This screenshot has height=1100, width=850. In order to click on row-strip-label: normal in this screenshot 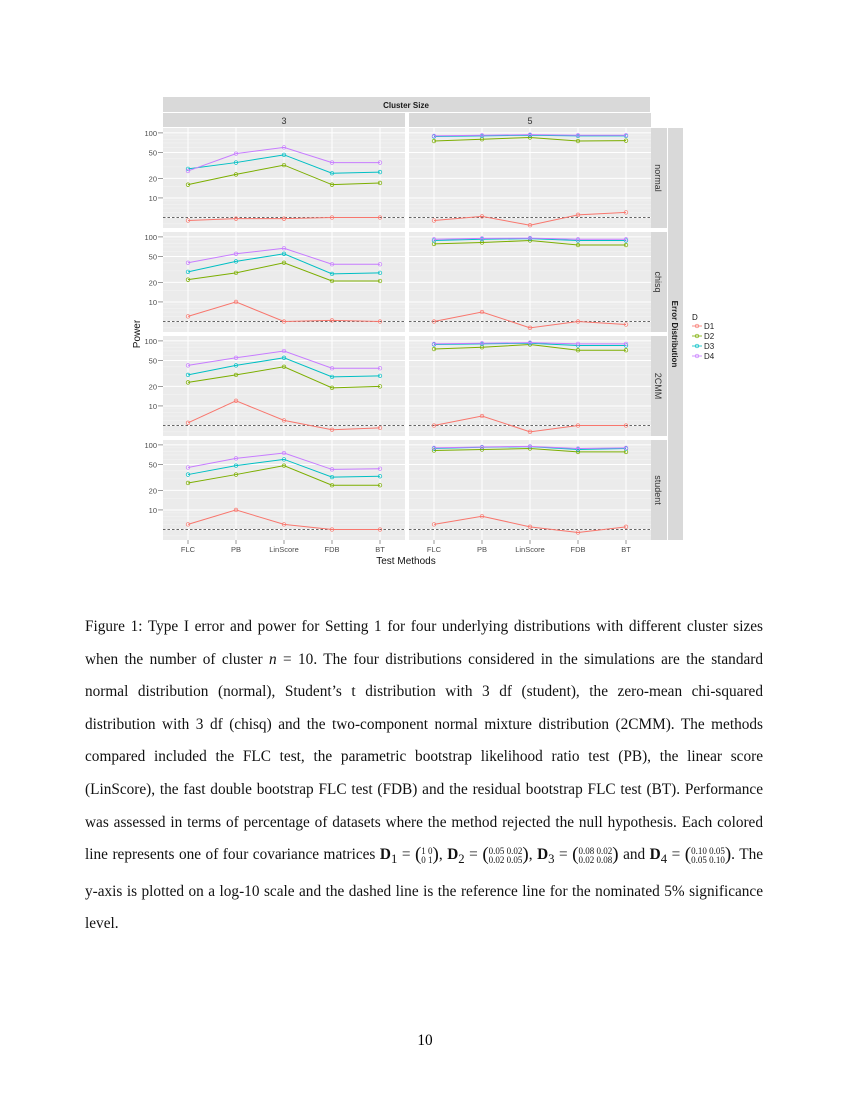, I will do `click(658, 178)`.